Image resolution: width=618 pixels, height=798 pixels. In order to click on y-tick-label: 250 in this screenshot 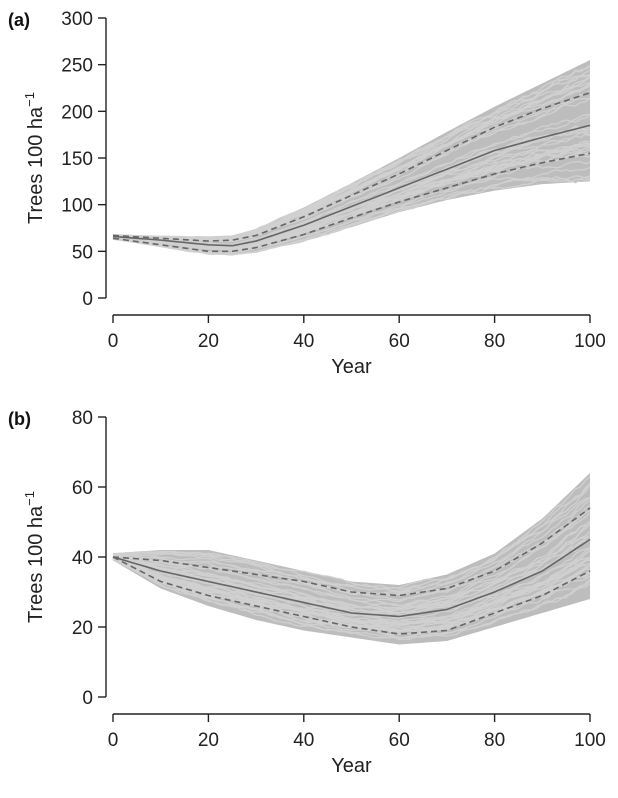, I will do `click(77, 66)`.